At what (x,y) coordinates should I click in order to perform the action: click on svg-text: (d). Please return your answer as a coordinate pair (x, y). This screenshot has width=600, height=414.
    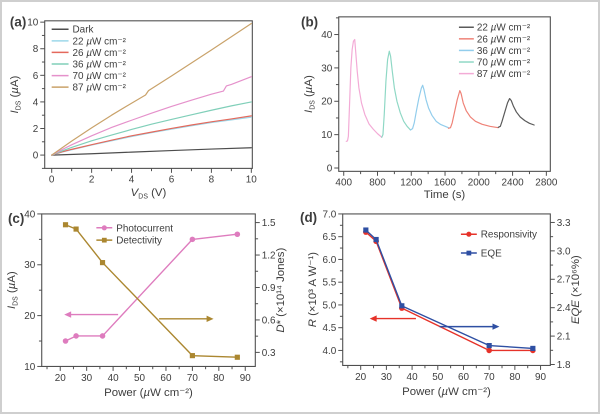
    Looking at the image, I should click on (308, 217).